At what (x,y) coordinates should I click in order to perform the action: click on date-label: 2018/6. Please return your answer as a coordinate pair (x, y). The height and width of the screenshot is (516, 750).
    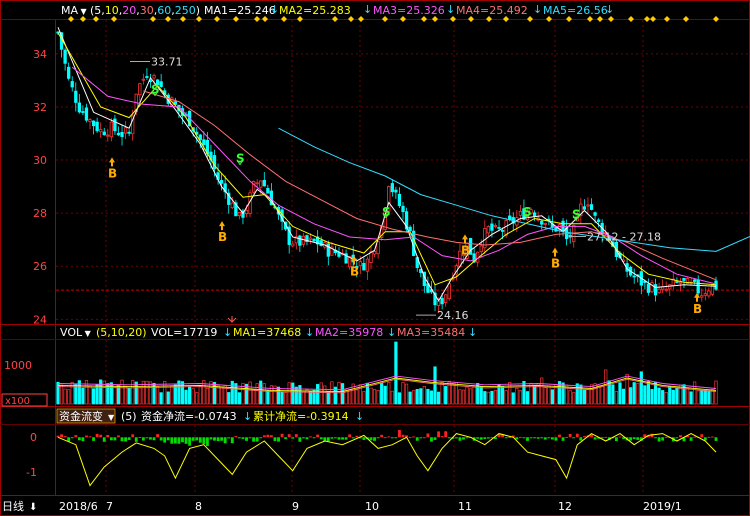
    Looking at the image, I should click on (78, 506).